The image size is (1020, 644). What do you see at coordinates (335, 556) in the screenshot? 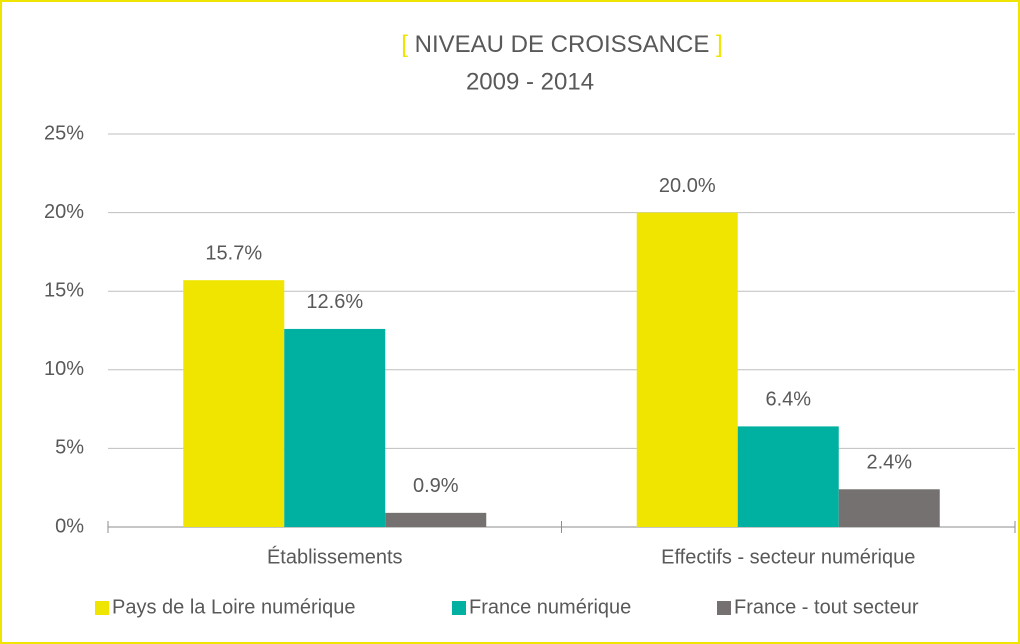
I see `x-tick-label: Établissements` at bounding box center [335, 556].